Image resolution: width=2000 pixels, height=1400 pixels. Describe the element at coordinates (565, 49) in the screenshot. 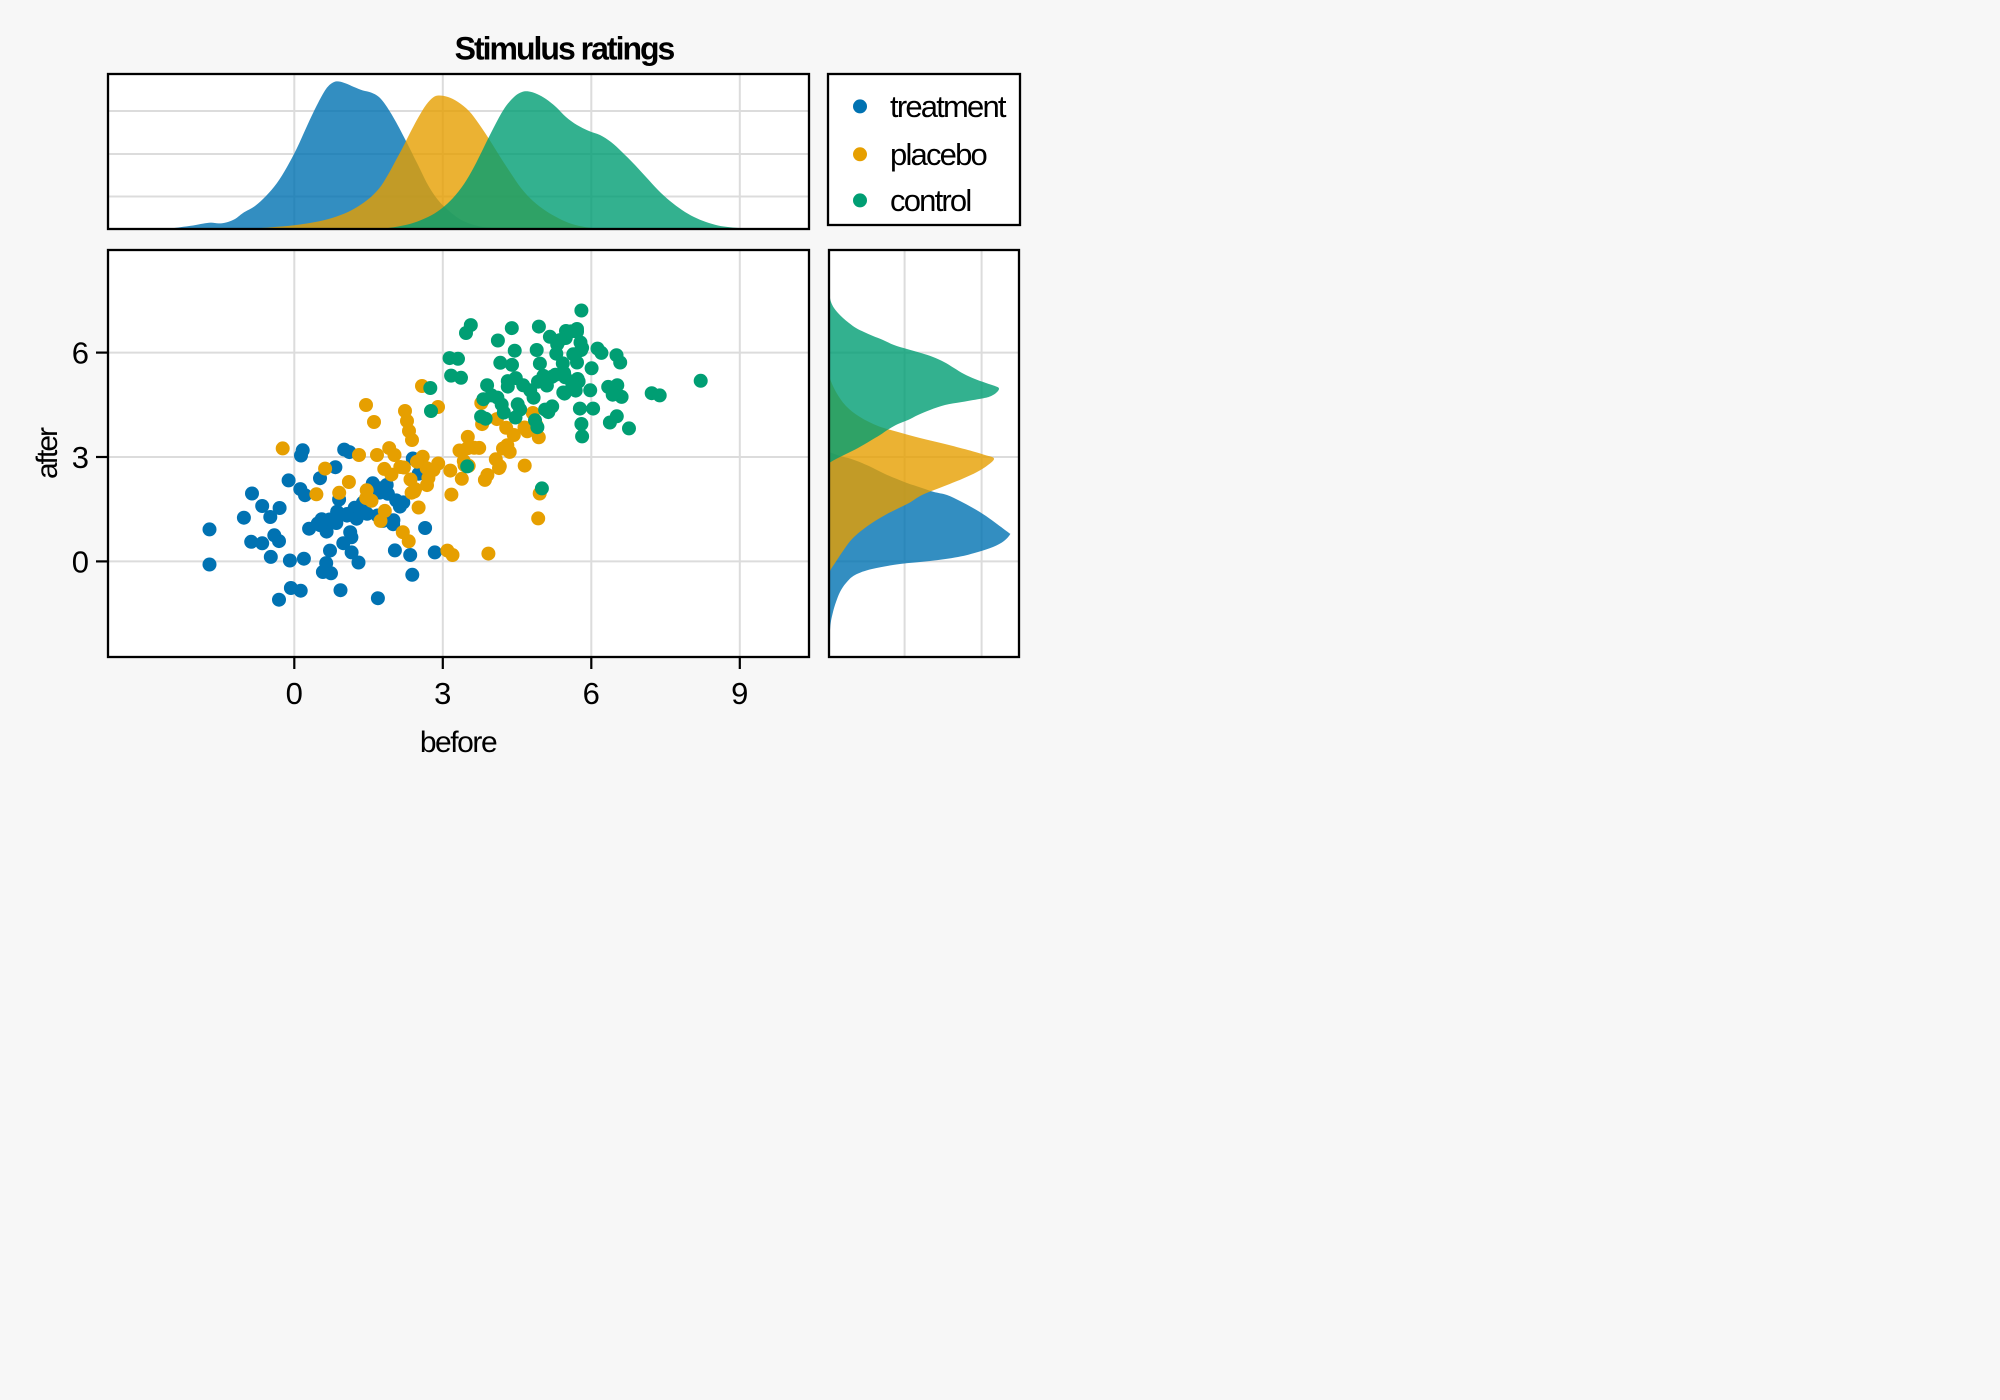

I see `svg-text: Stimulus ratings` at that location.